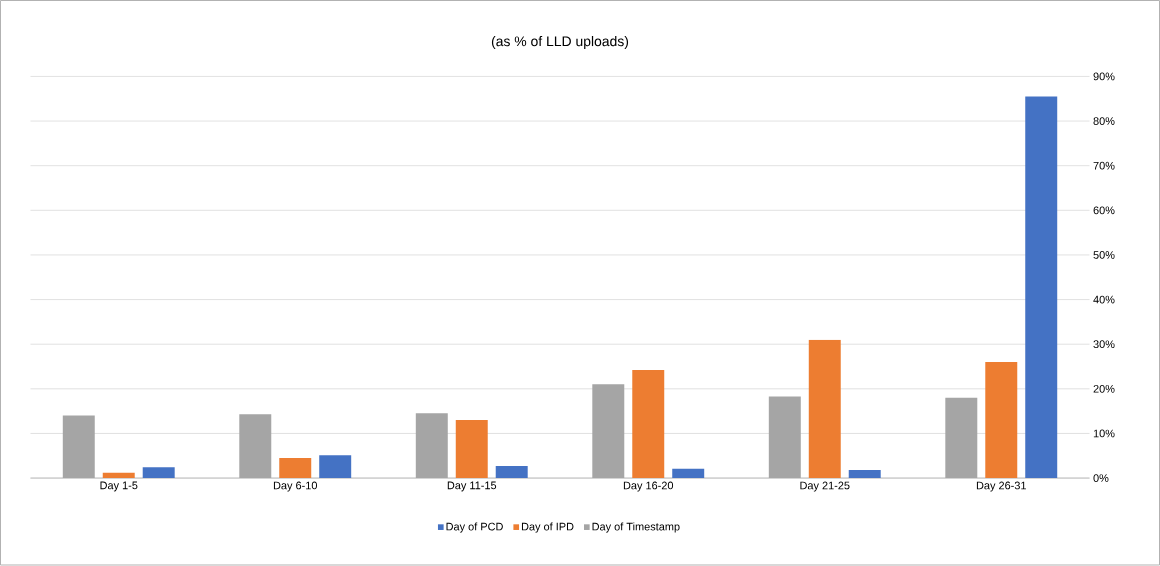 The height and width of the screenshot is (566, 1160). Describe the element at coordinates (1104, 344) in the screenshot. I see `y-tick-label: 30%` at that location.